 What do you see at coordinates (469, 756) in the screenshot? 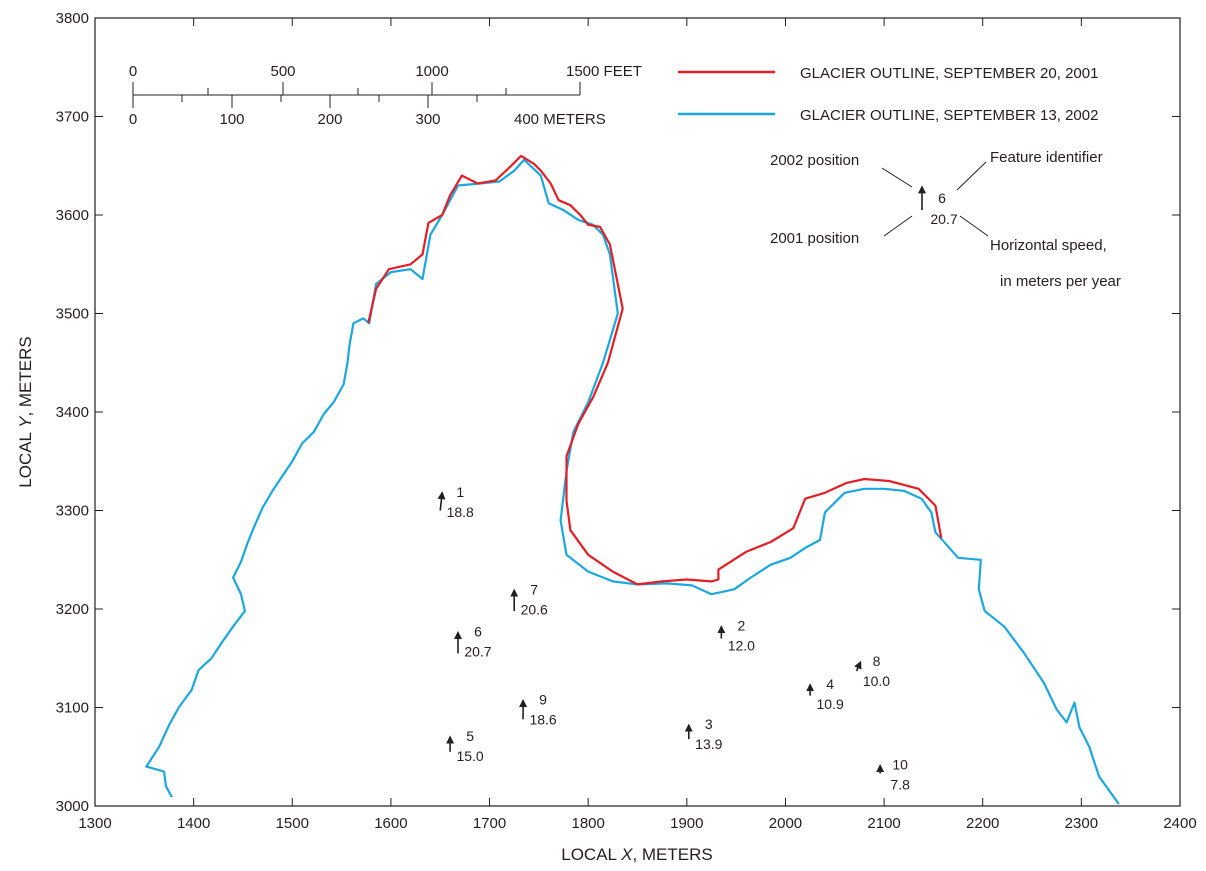
I see `speed-label-5: 15.0` at bounding box center [469, 756].